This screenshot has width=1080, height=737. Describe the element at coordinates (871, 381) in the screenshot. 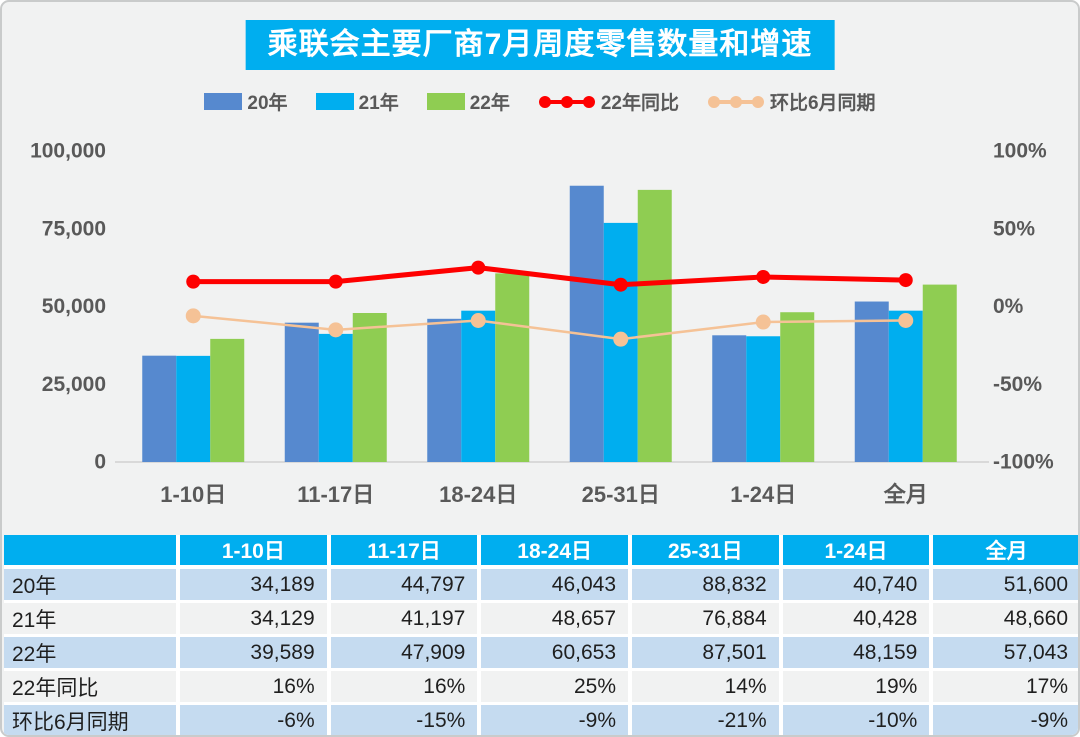

I see `bar-20年-全月` at that location.